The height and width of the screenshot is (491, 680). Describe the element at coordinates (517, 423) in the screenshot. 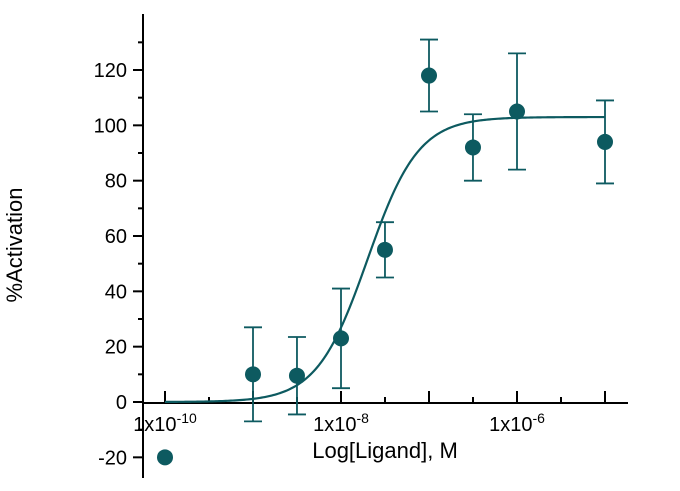

I see `x-tick-label: 1x10⁻⁶` at that location.